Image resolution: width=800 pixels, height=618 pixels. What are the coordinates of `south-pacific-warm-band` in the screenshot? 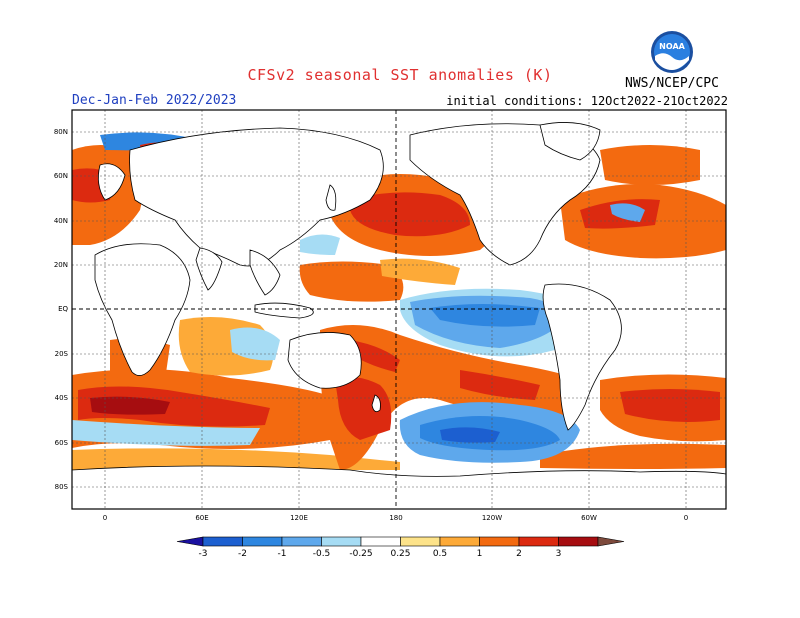 It's located at (450, 397).